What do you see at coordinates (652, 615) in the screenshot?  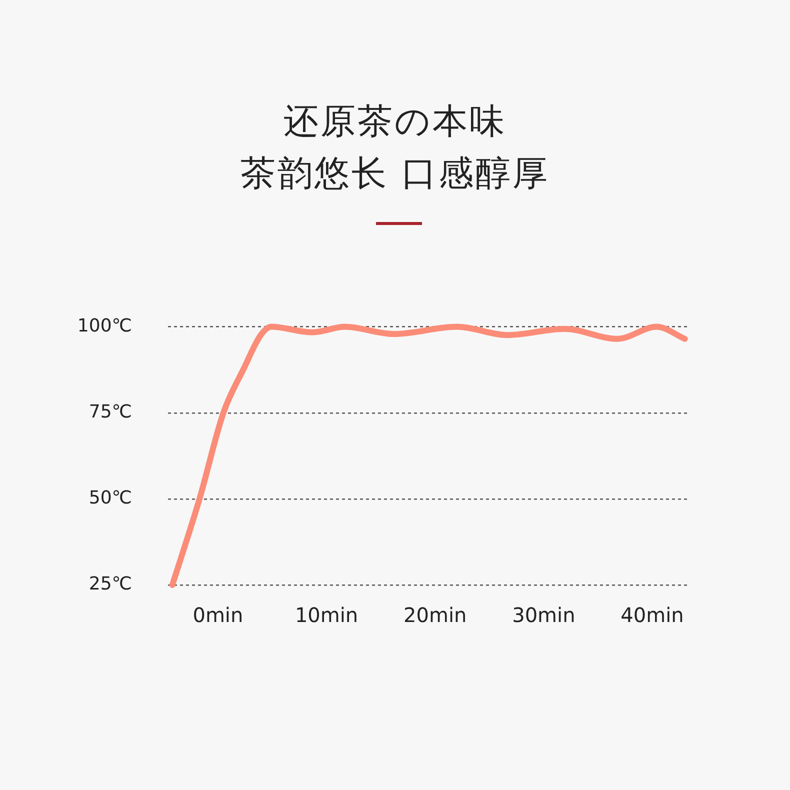 I see `x-tick-label: 40min` at bounding box center [652, 615].